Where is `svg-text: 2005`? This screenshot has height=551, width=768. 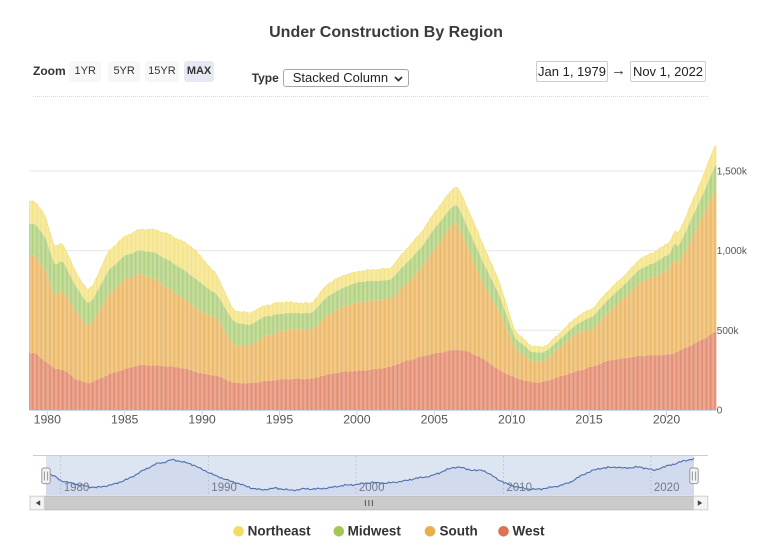
svg-text: 2005 is located at coordinates (435, 420).